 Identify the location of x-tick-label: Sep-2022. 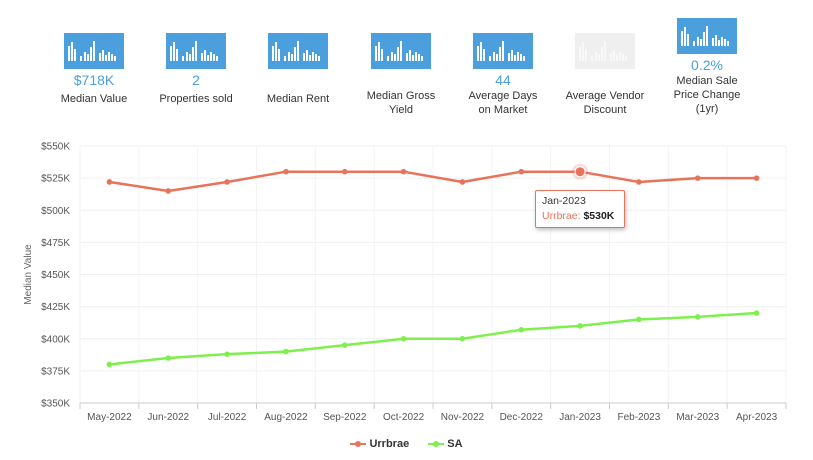
(345, 417).